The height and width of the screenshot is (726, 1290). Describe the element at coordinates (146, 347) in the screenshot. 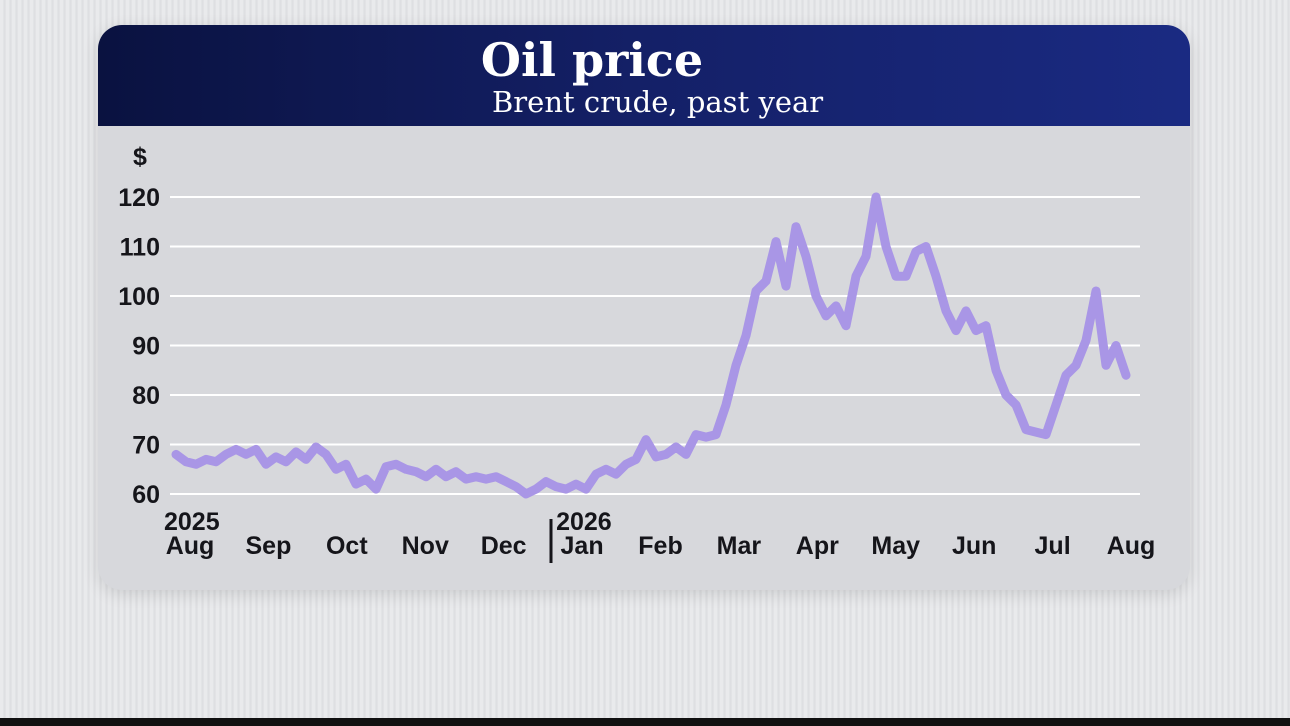

I see `y-tick-label: 90` at that location.